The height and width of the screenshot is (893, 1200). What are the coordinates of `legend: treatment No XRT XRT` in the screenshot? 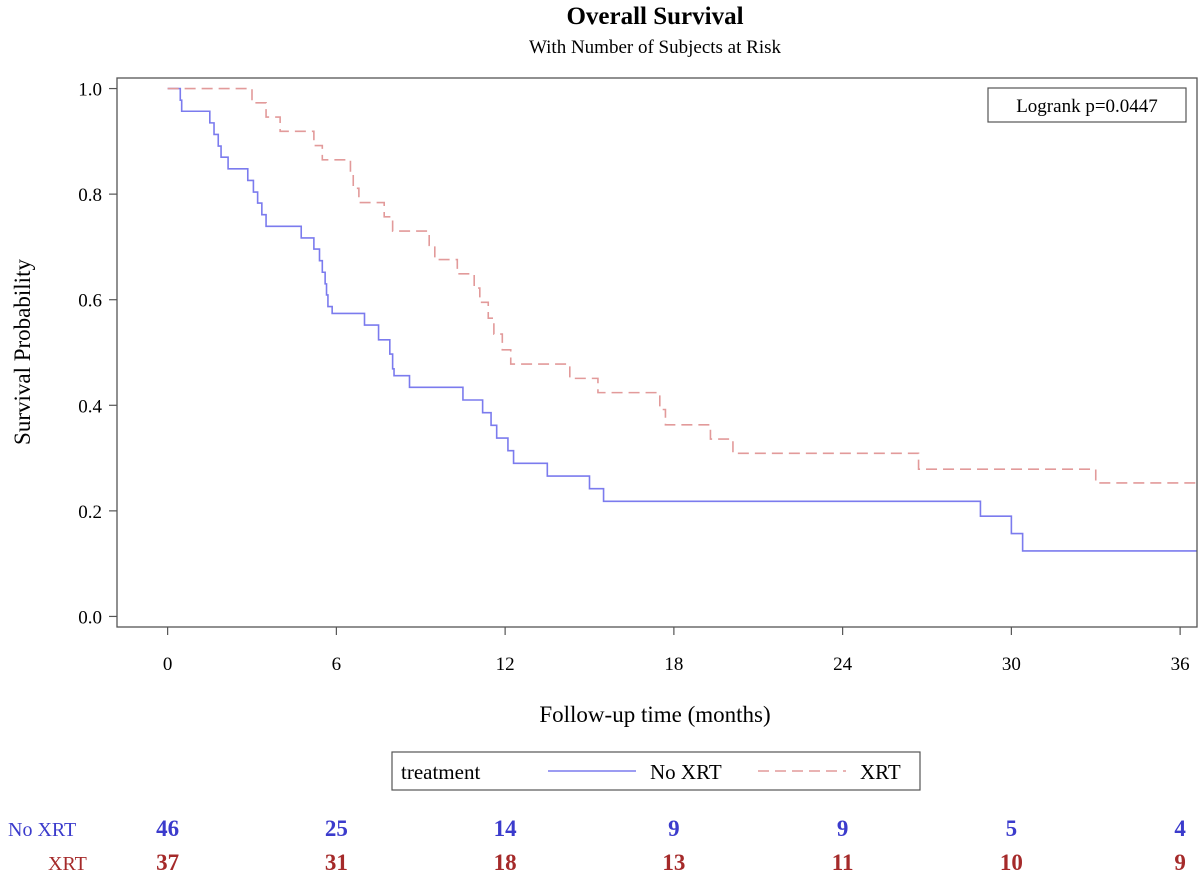 It's located at (656, 771).